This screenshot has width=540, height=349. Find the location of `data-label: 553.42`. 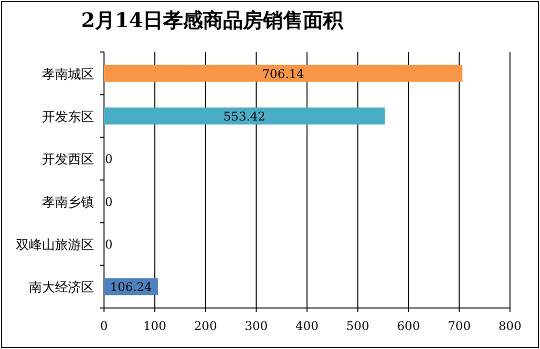

data-label: 553.42 is located at coordinates (244, 117).